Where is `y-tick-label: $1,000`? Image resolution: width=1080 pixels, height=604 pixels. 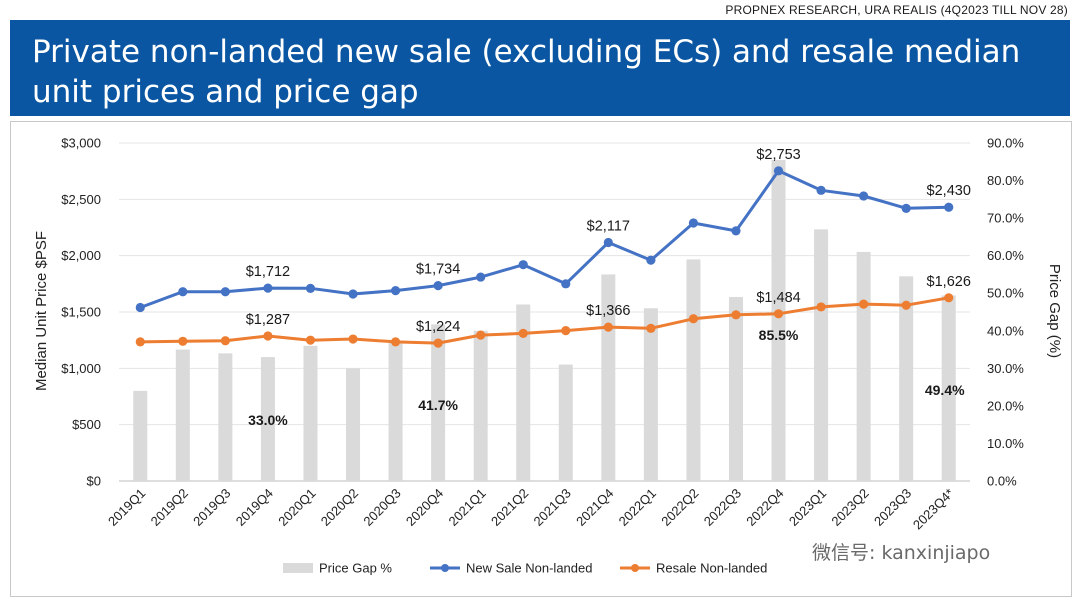
y-tick-label: $1,000 is located at coordinates (81, 368).